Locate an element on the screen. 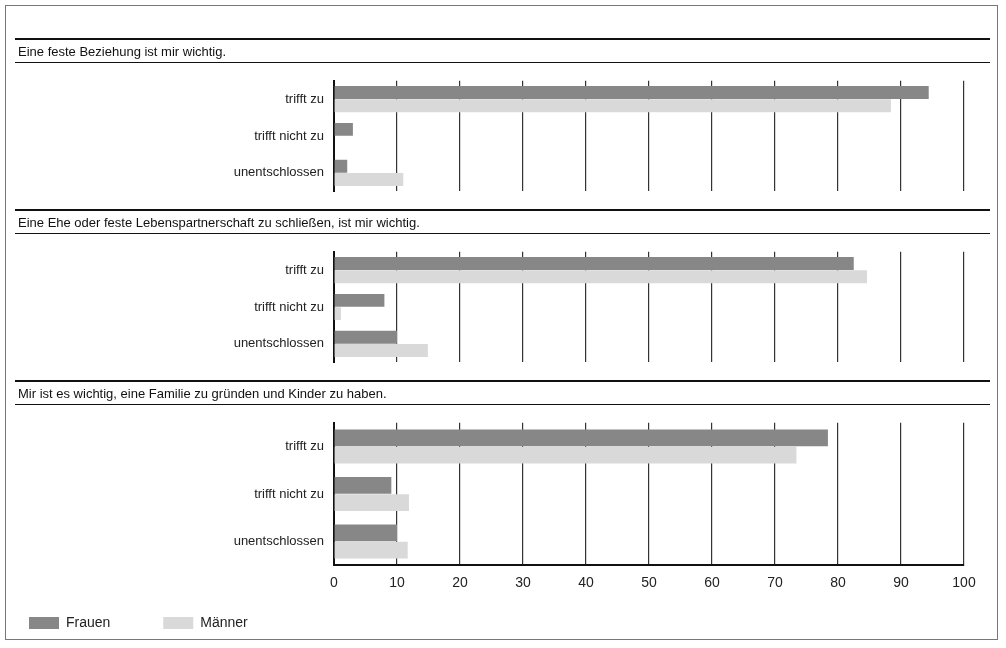 The image size is (1006, 648). x-tick-label: 30 is located at coordinates (523, 582).